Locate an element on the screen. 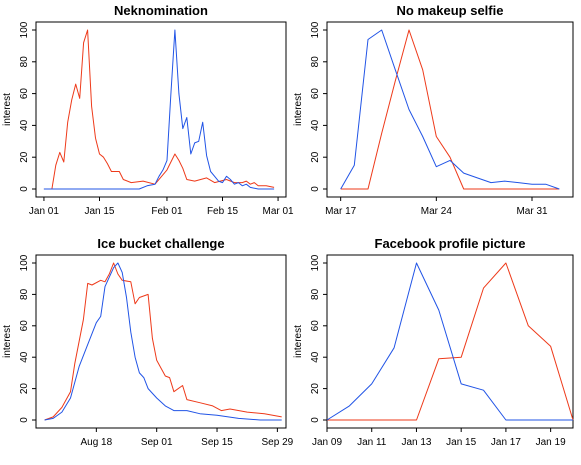  x-tick-label: Mar 17 is located at coordinates (341, 211).